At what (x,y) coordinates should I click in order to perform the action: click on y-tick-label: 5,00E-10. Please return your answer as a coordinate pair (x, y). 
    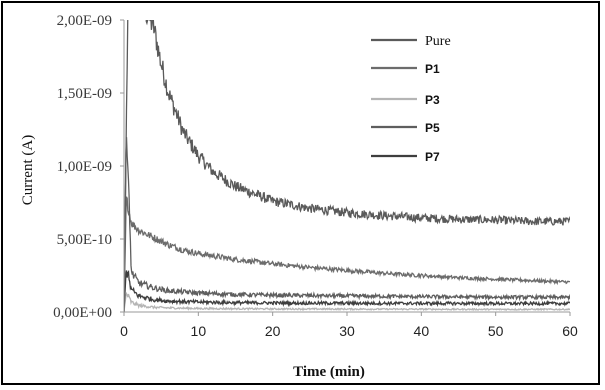
    Looking at the image, I should click on (84, 240).